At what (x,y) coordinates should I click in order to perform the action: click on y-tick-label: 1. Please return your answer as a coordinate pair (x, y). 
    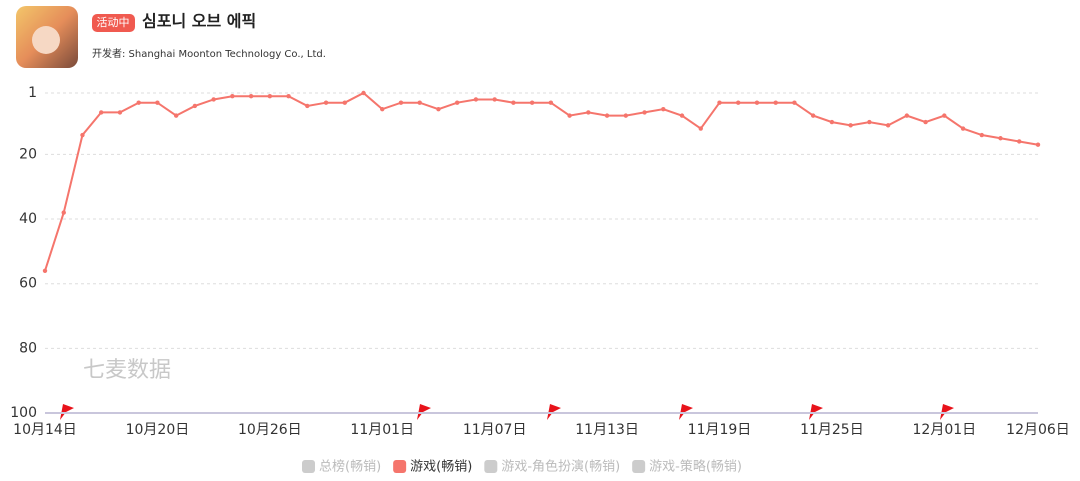
    Looking at the image, I should click on (32, 93).